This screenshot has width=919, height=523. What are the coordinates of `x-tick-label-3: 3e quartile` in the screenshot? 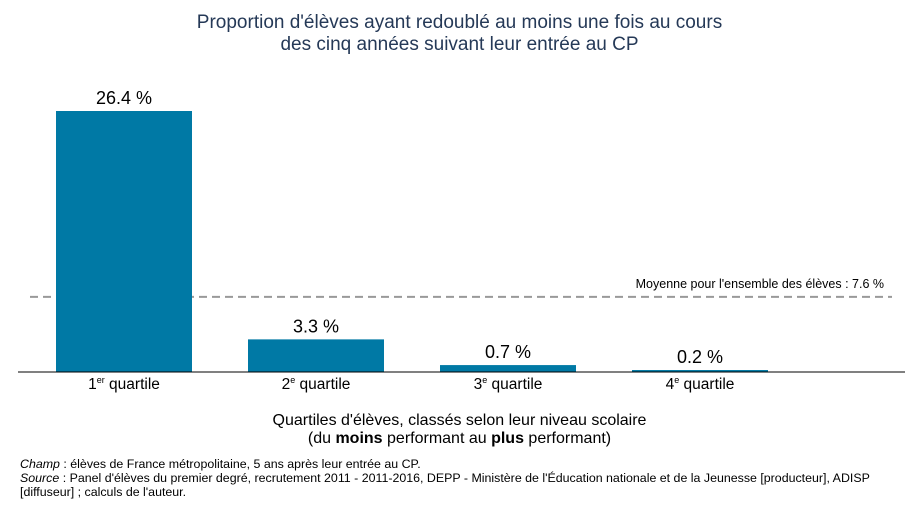 It's located at (508, 384).